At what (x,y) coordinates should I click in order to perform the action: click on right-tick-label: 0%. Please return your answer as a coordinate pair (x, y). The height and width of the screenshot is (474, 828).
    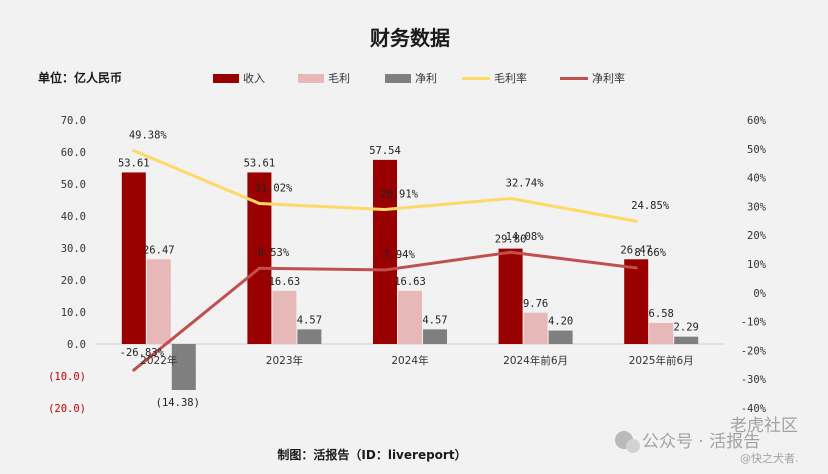
    Looking at the image, I should click on (759, 294).